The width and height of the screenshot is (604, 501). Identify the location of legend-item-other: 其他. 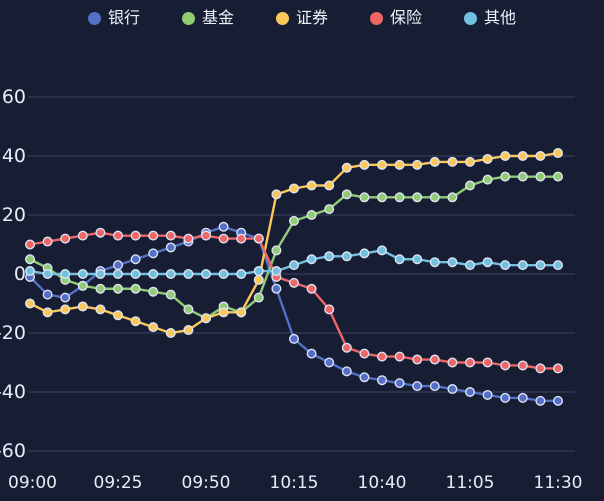
(490, 18).